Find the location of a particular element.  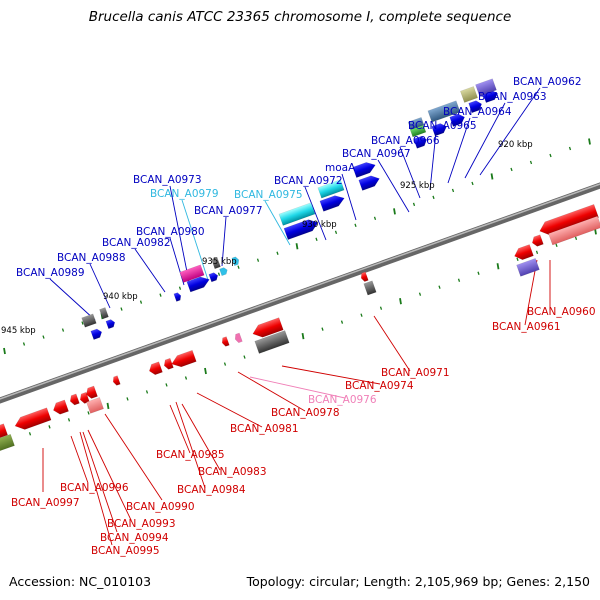

kbp-label: 935 kbp is located at coordinates (219, 262).